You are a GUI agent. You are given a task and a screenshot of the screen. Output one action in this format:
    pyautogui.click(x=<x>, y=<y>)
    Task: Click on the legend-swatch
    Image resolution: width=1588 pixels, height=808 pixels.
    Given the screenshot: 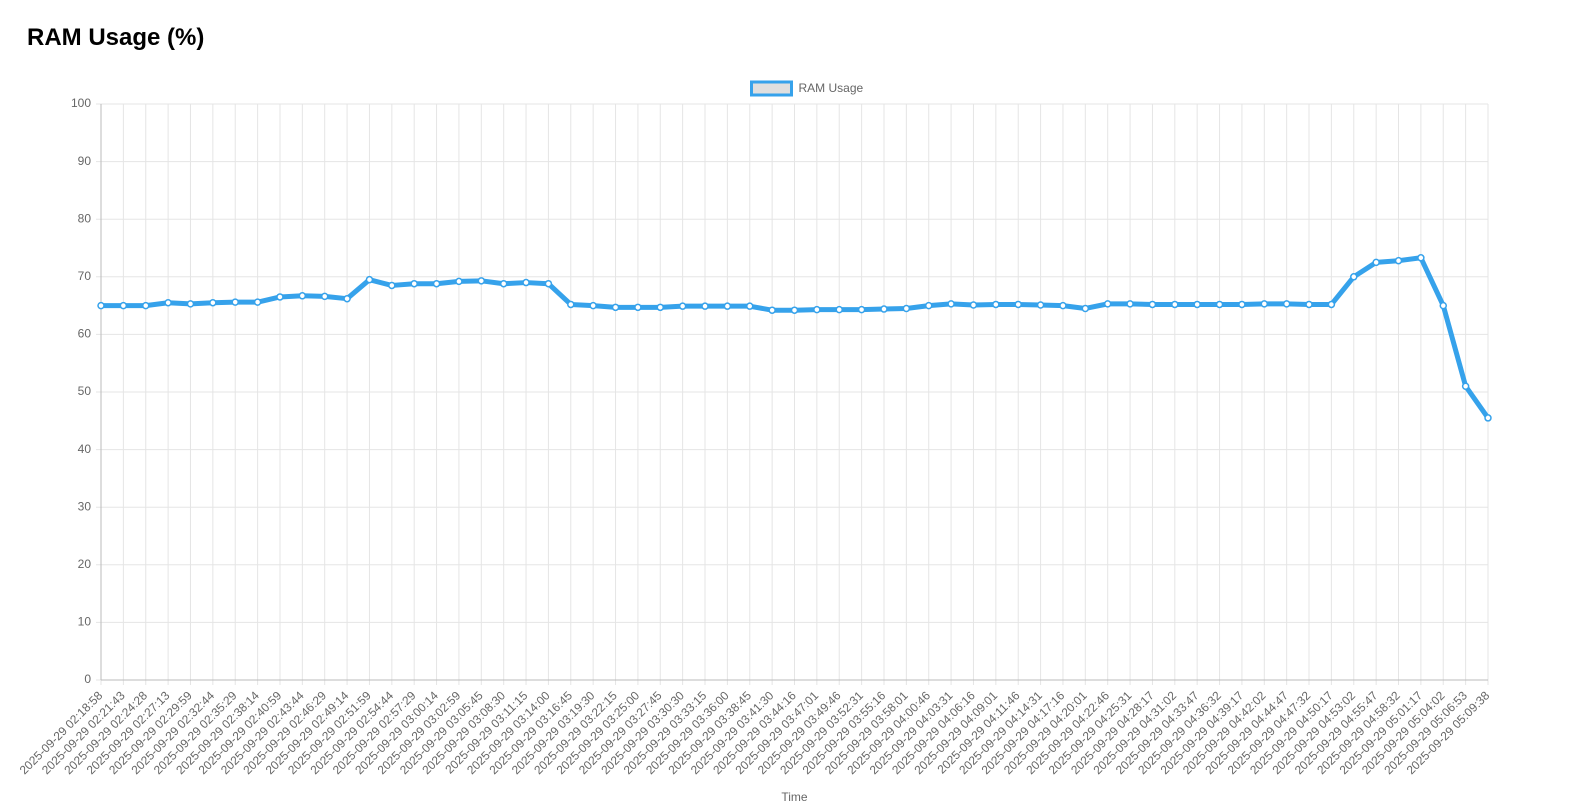 What is the action you would take?
    pyautogui.click(x=771, y=88)
    